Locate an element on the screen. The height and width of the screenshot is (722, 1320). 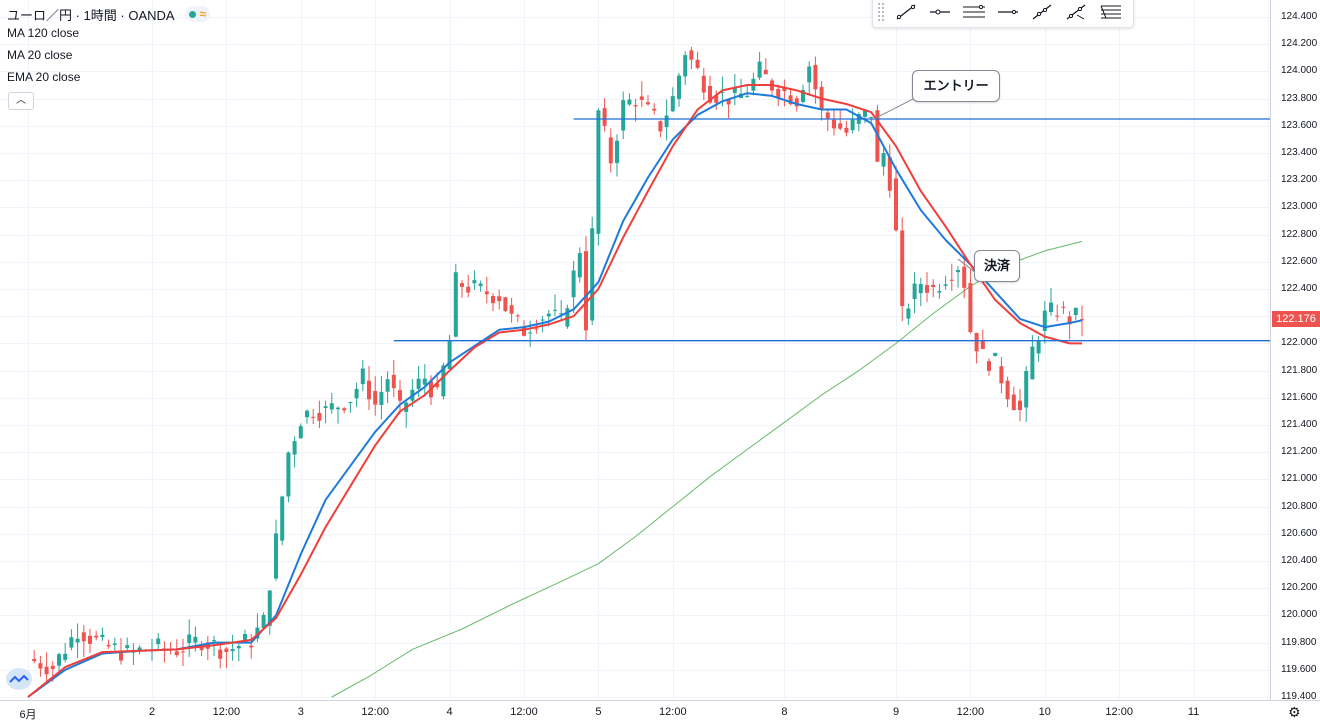
parallel-channel-icon is located at coordinates (974, 11).